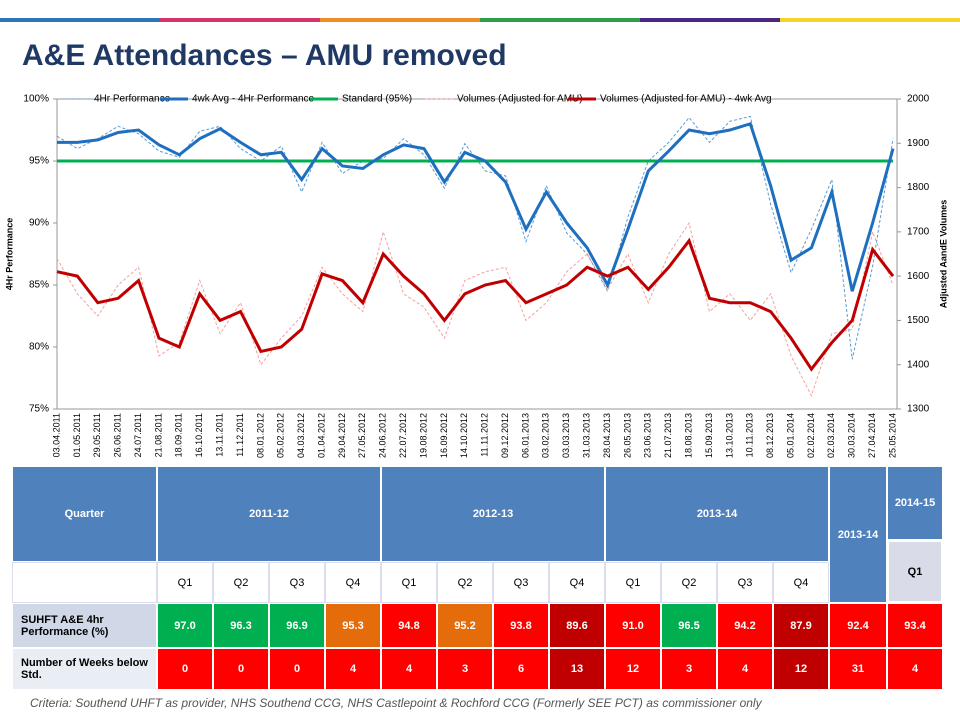 The width and height of the screenshot is (960, 720). What do you see at coordinates (918, 99) in the screenshot?
I see `y2-tick-label: 2000` at bounding box center [918, 99].